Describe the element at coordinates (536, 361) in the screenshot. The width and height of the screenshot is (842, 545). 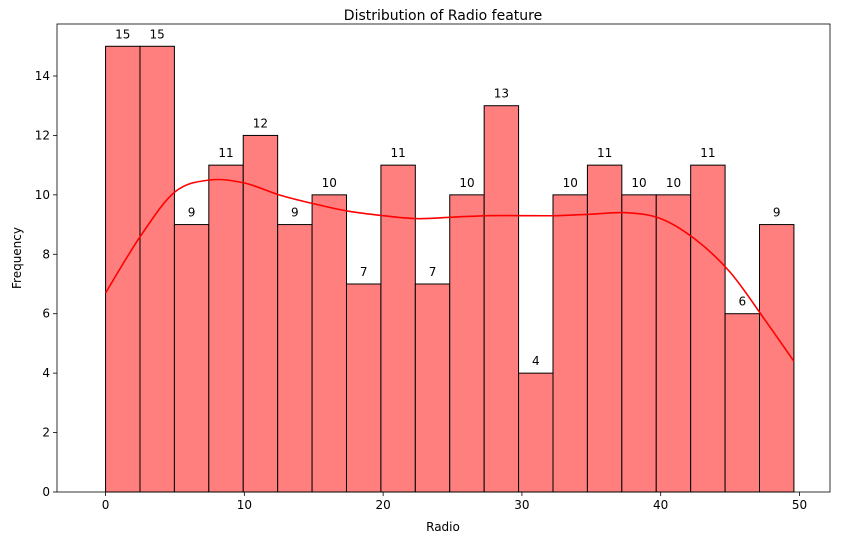
I see `bar-value-label: 4` at that location.